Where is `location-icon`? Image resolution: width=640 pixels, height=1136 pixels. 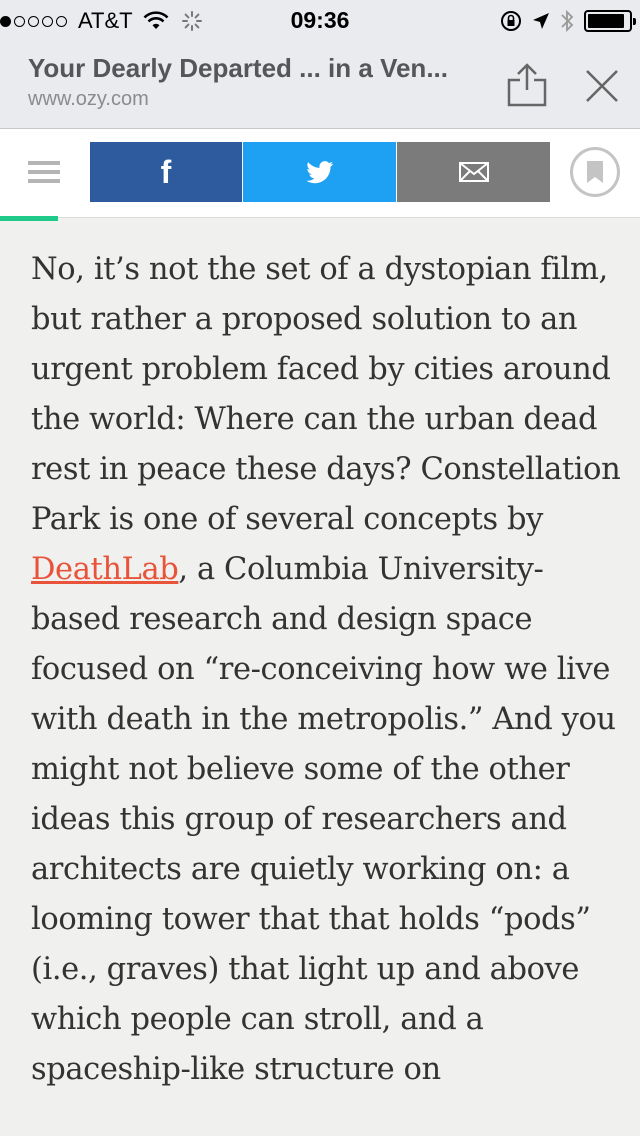
location-icon is located at coordinates (541, 21).